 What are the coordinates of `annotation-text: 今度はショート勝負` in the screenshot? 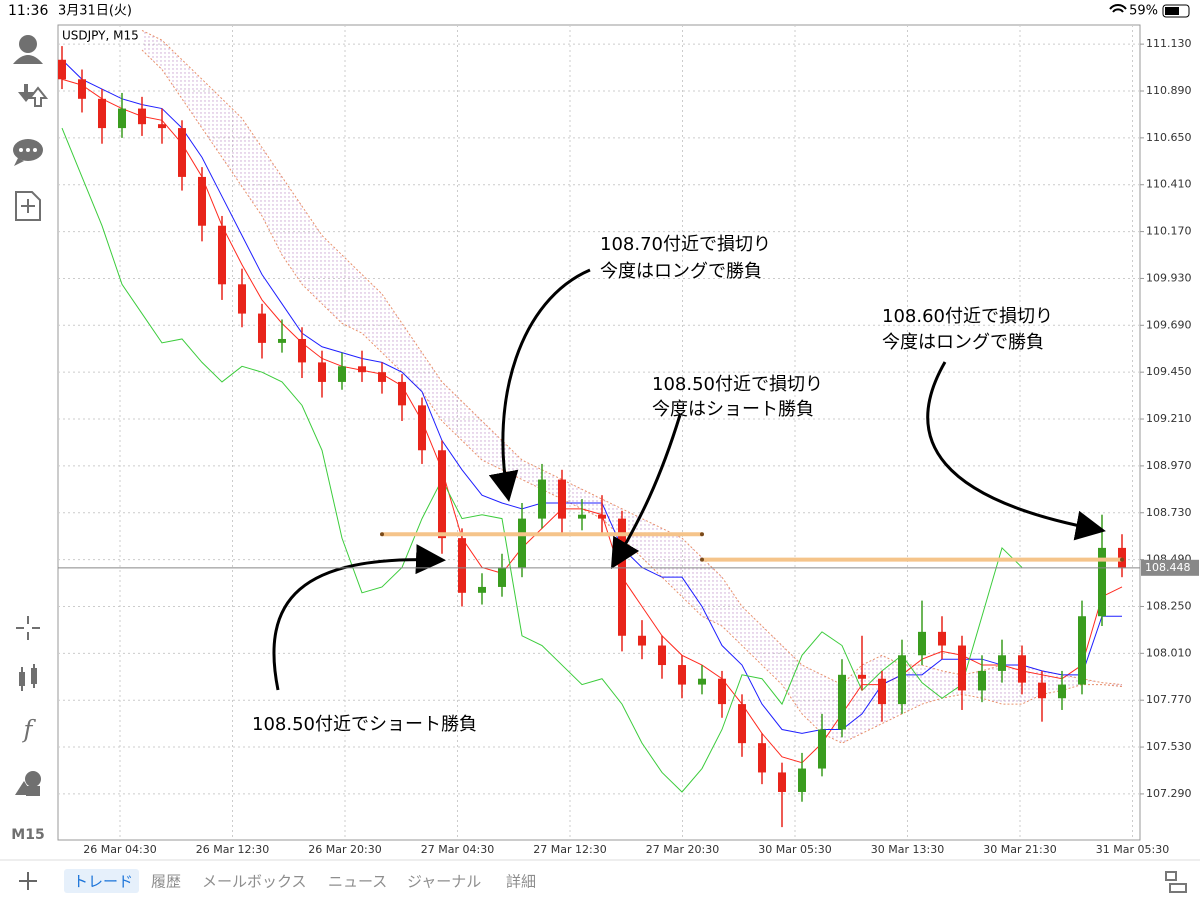 It's located at (733, 409).